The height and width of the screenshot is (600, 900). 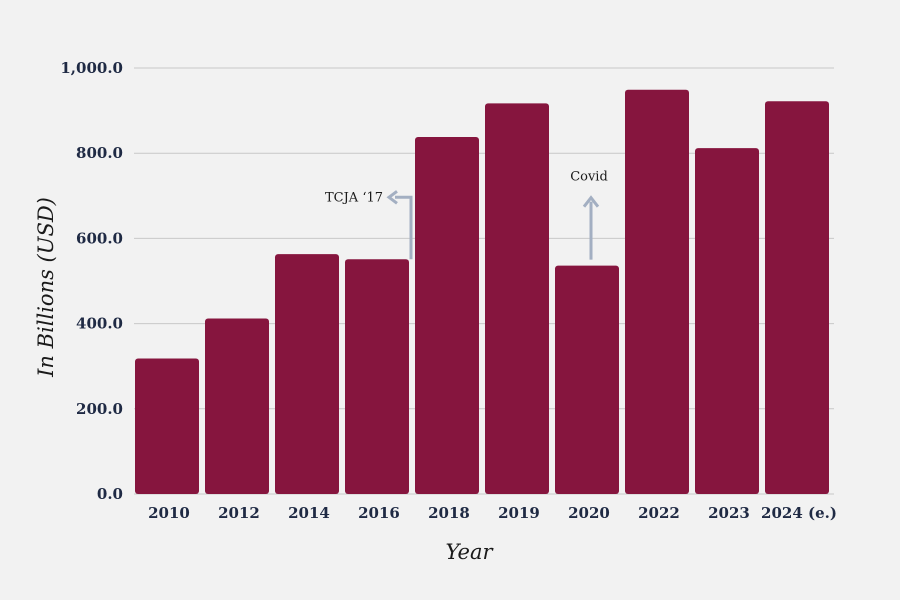 I want to click on annotation: TCJA ‘17, so click(x=369, y=225).